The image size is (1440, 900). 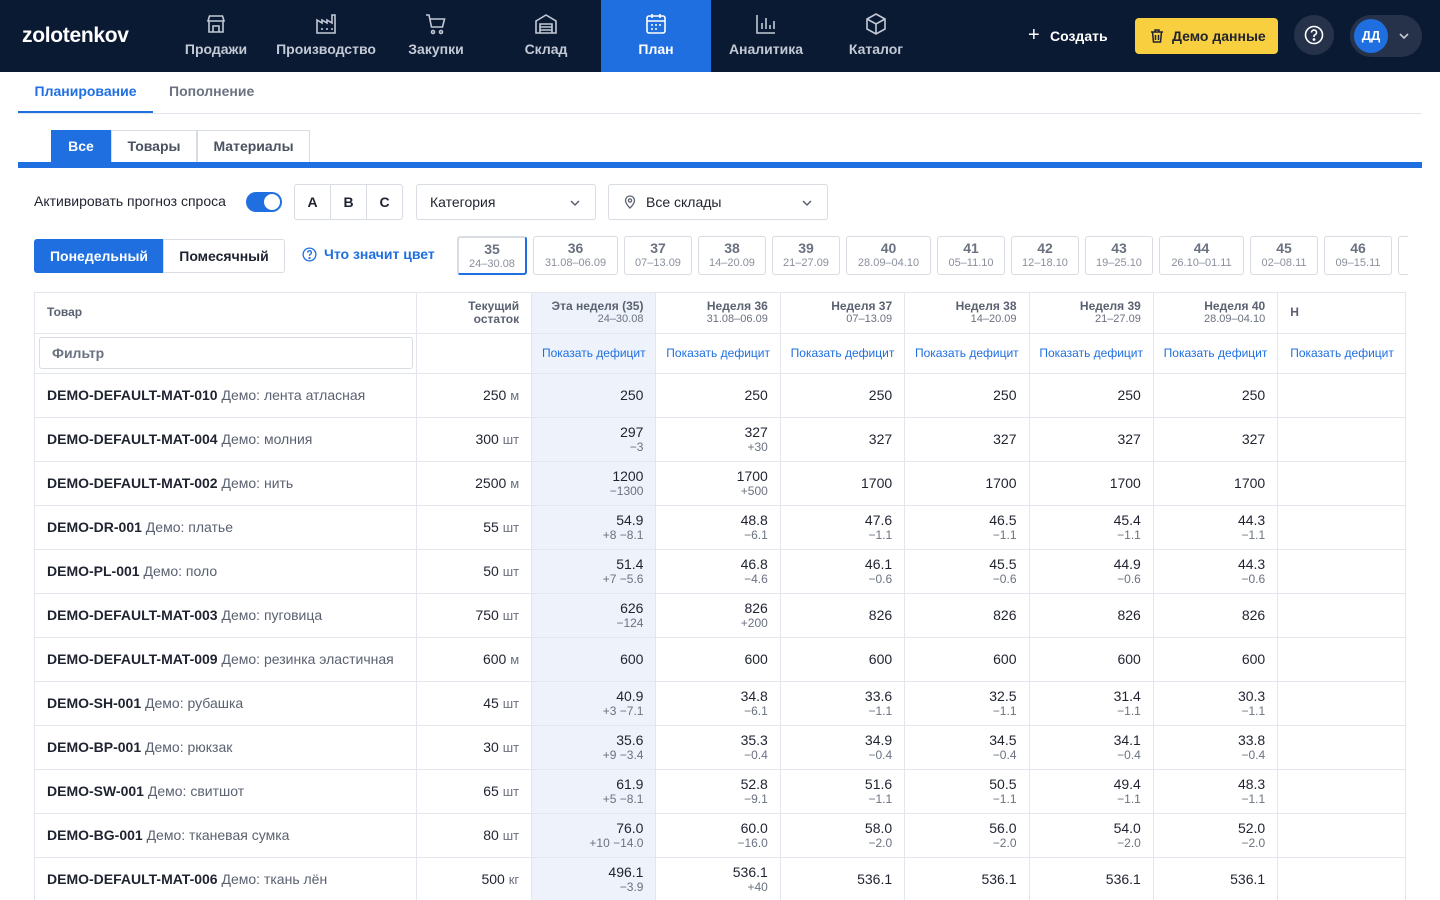 I want to click on forecast-cell: 327 +30, so click(x=718, y=439).